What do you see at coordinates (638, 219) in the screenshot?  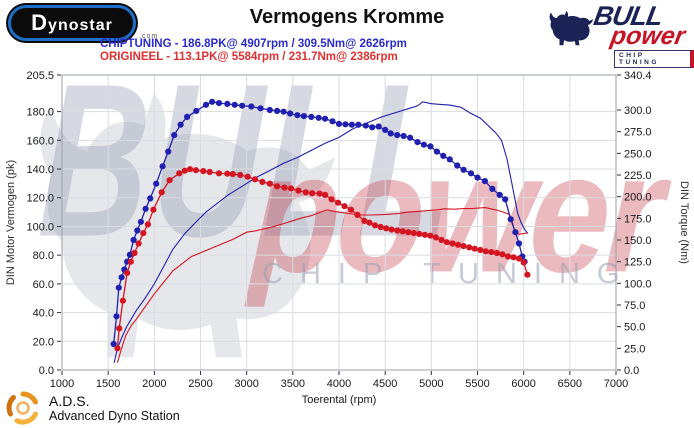 I see `y-right-tick-label: 175.0` at bounding box center [638, 219].